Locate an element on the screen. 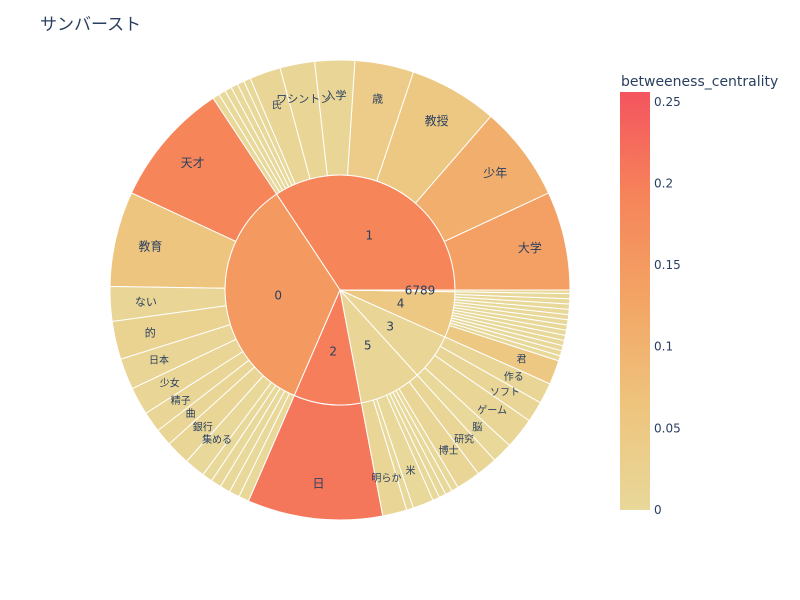 The image size is (800, 600). outer-segment is located at coordinates (512, 292).